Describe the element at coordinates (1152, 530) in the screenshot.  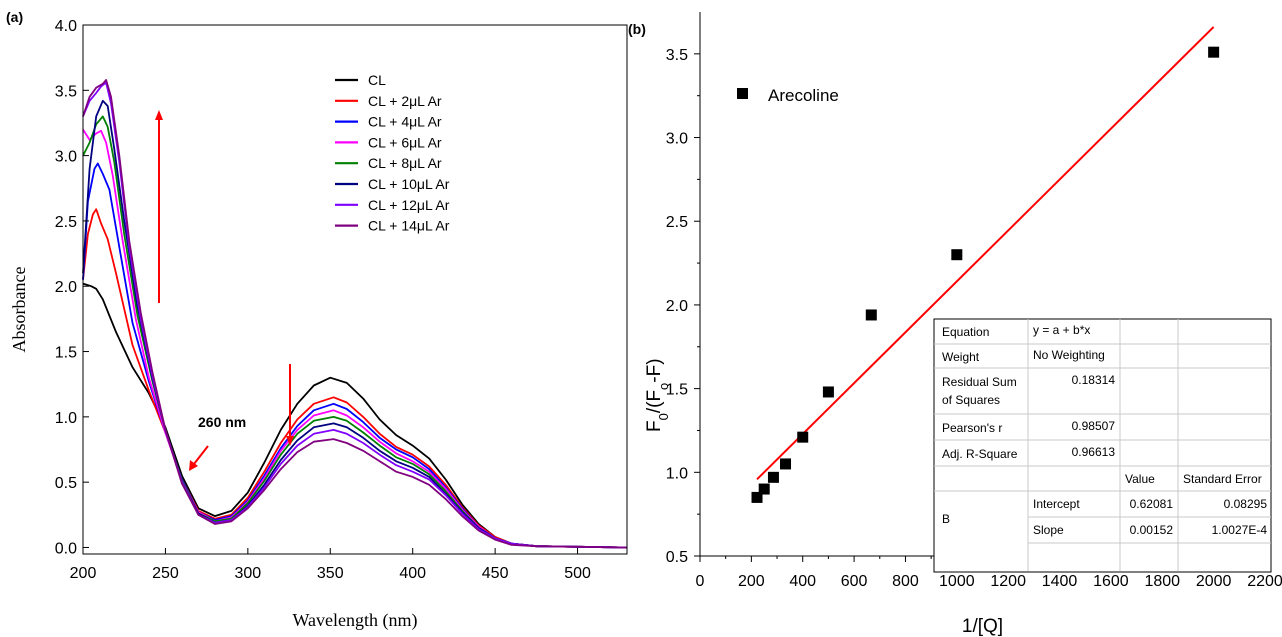
I see `table-slope-value: 0.00152` at that location.